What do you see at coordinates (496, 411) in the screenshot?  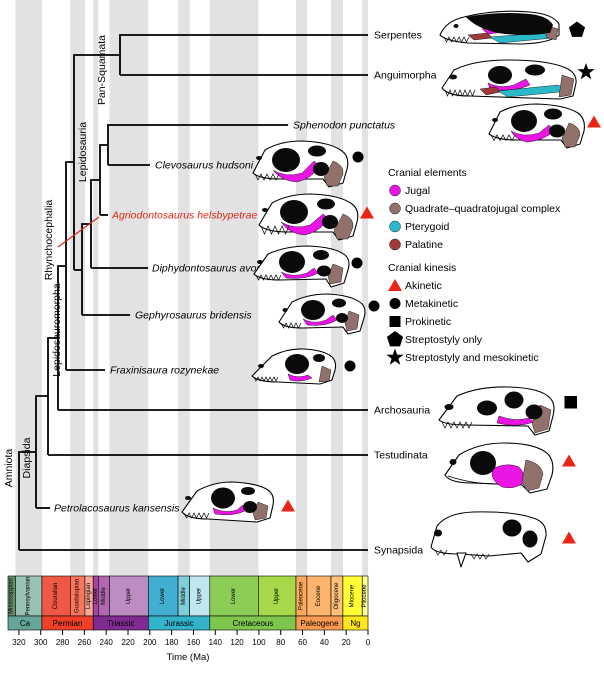 I see `skull-archosauria` at bounding box center [496, 411].